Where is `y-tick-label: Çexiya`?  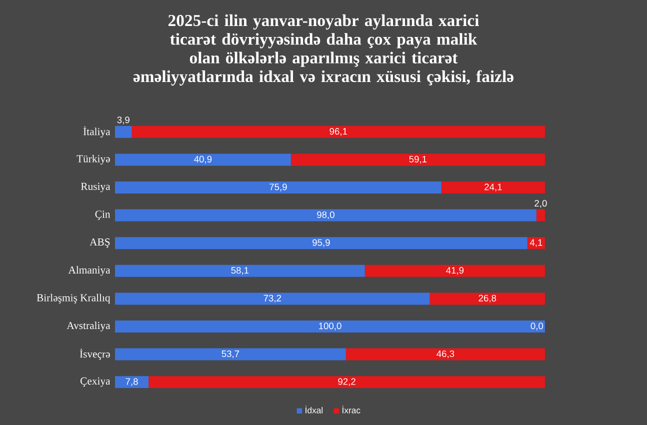 y-tick-label: Çexiya is located at coordinates (95, 382).